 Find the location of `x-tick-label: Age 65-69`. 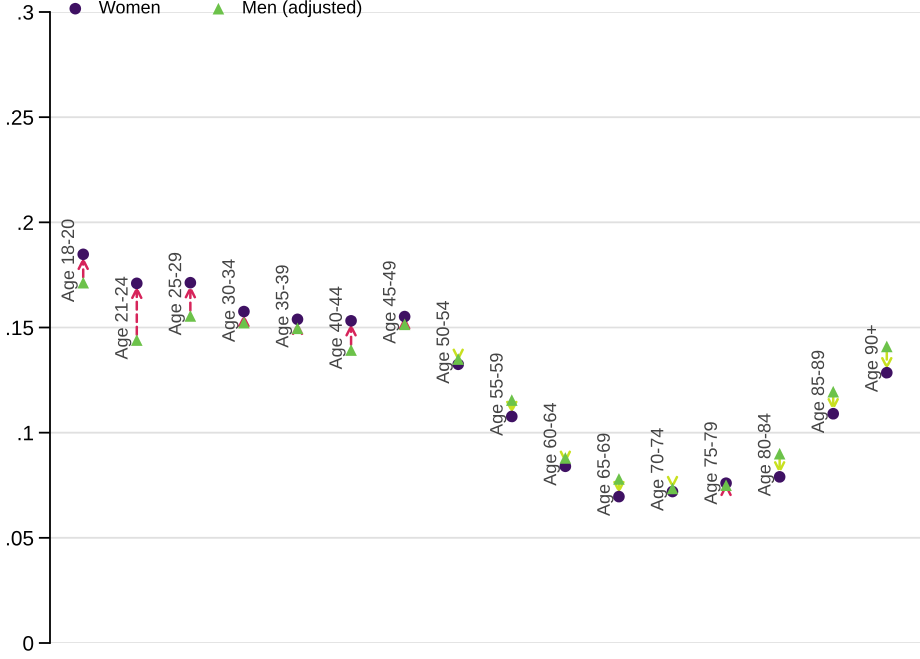

x-tick-label: Age 65-69 is located at coordinates (605, 475).